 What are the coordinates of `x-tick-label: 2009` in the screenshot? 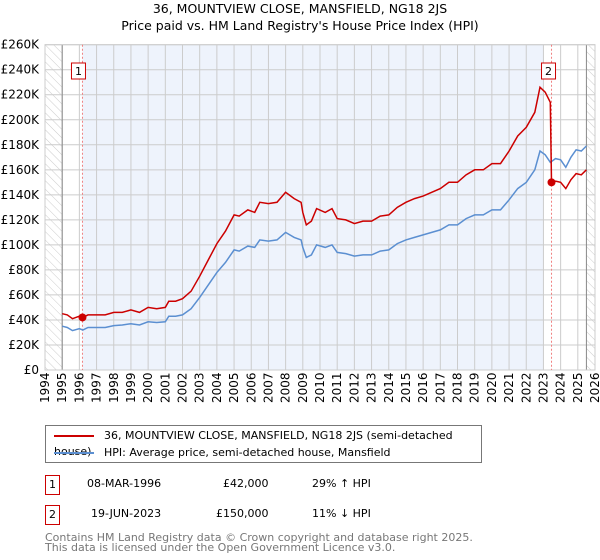 It's located at (303, 387).